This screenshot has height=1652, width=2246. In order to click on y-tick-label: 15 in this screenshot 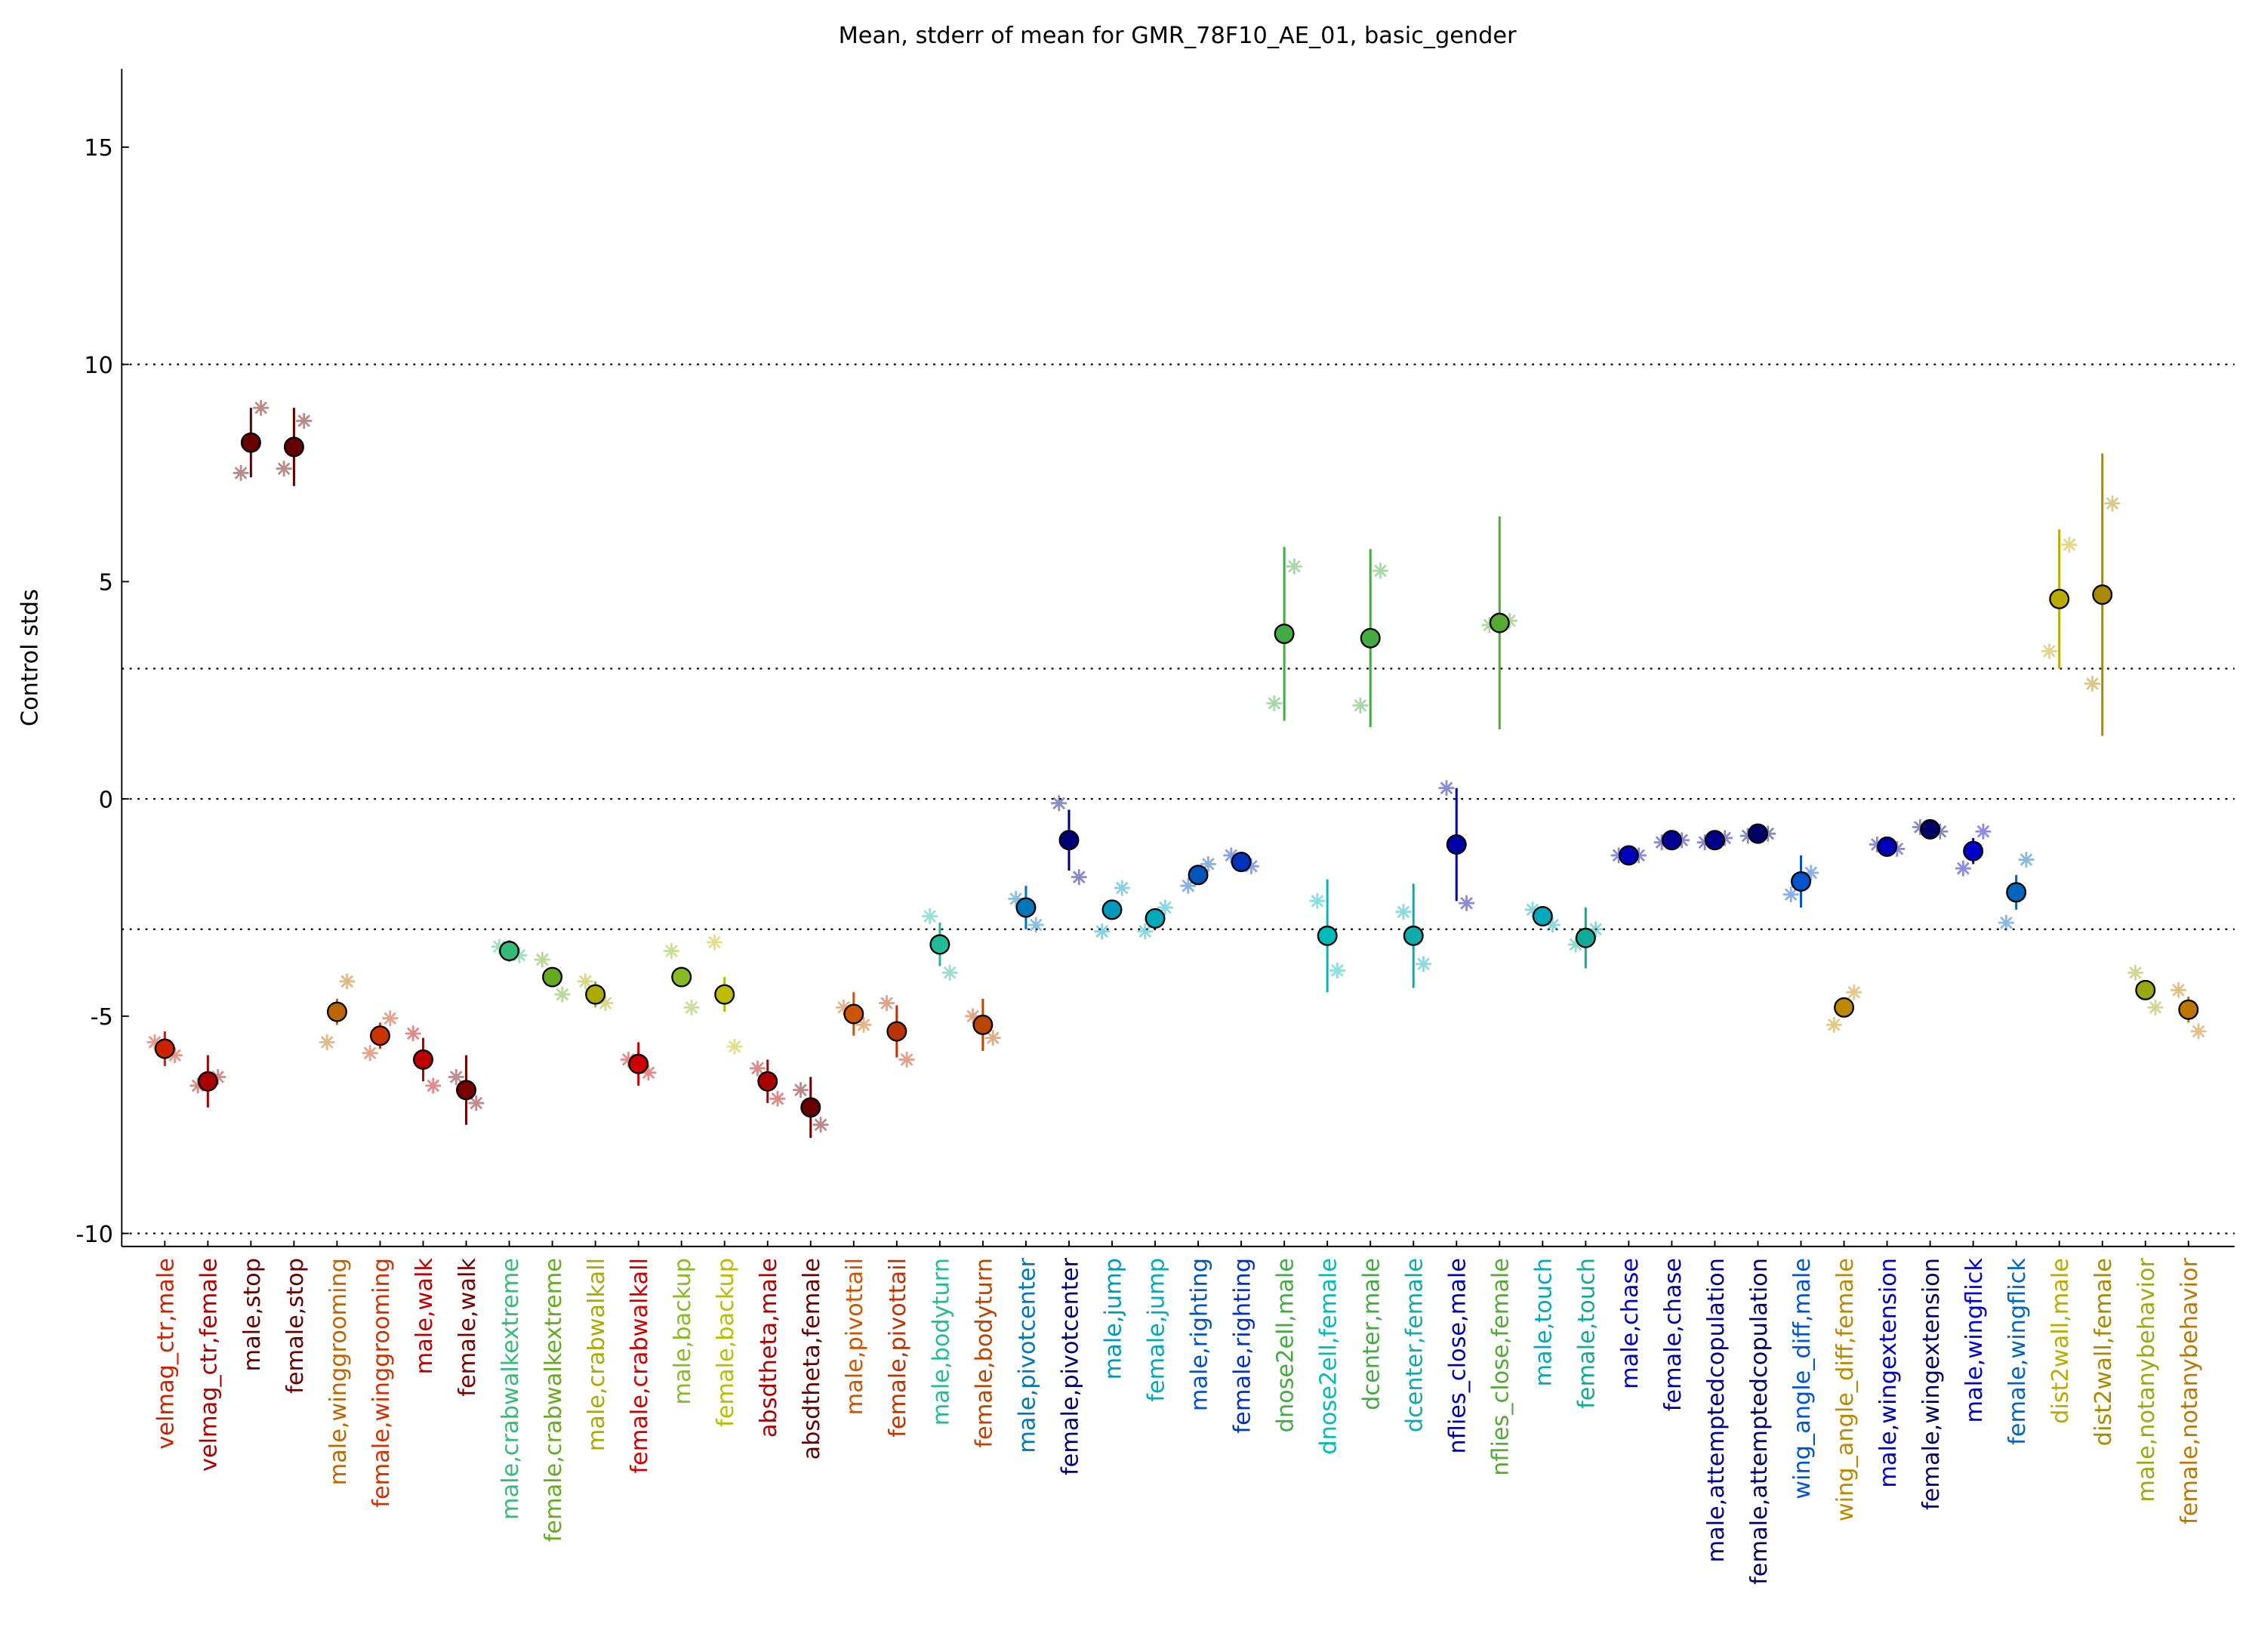, I will do `click(99, 149)`.